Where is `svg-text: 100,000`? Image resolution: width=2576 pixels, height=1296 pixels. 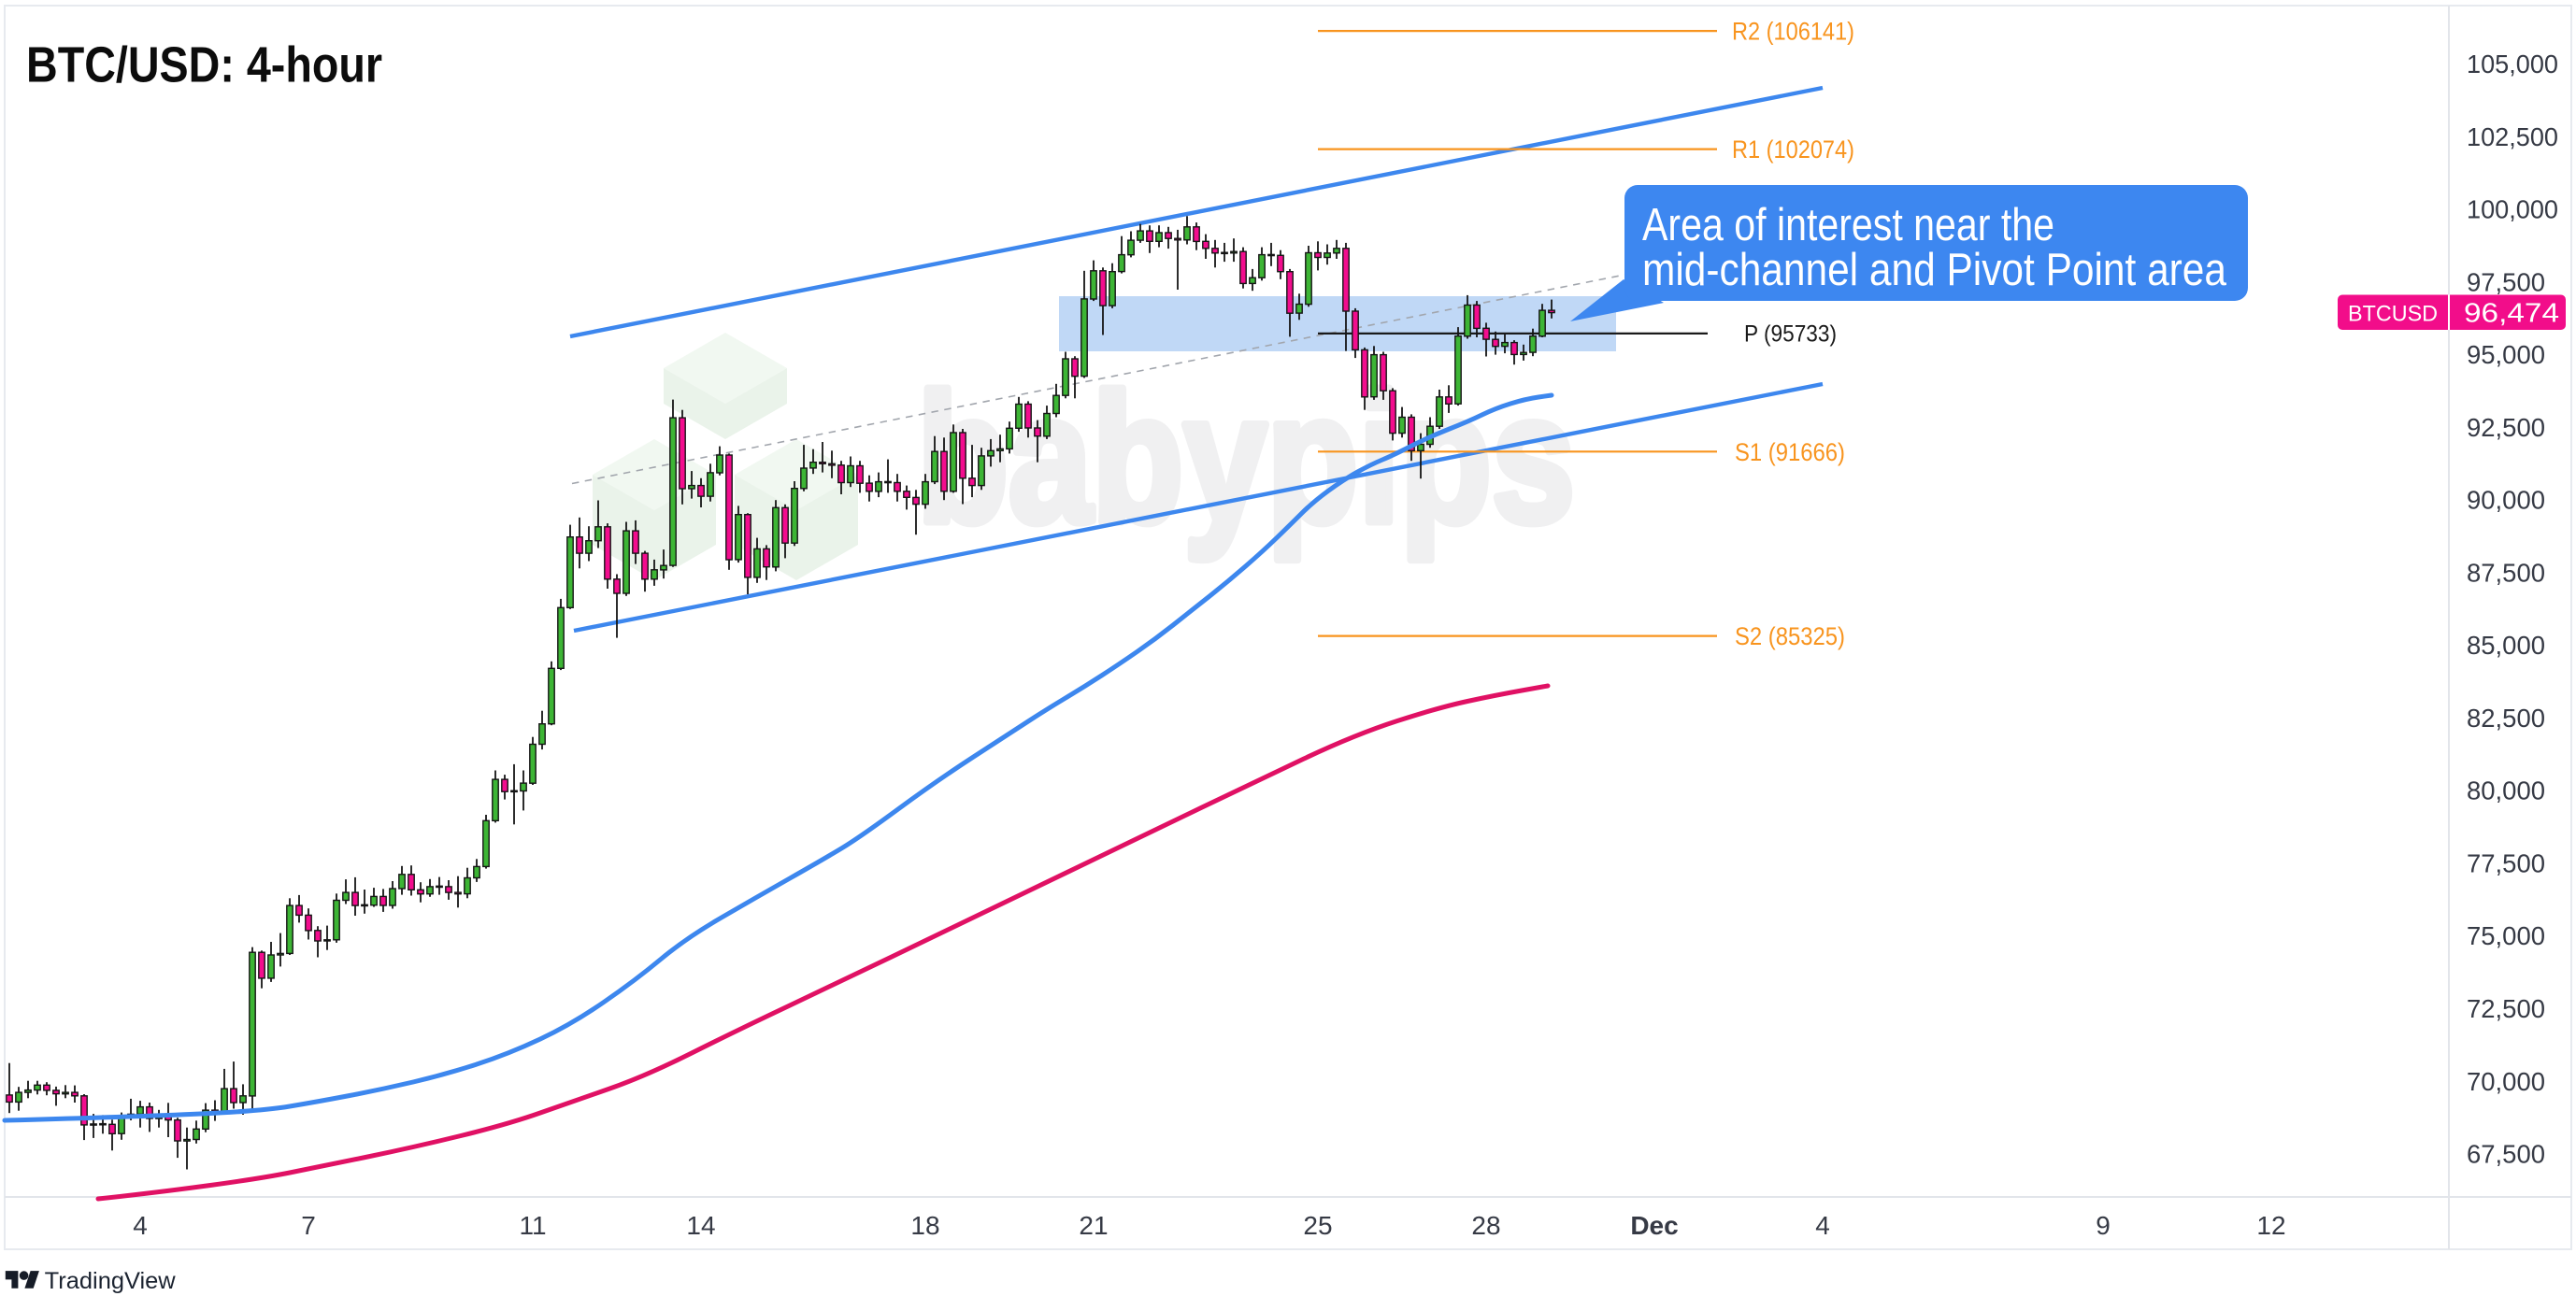 svg-text: 100,000 is located at coordinates (2512, 209).